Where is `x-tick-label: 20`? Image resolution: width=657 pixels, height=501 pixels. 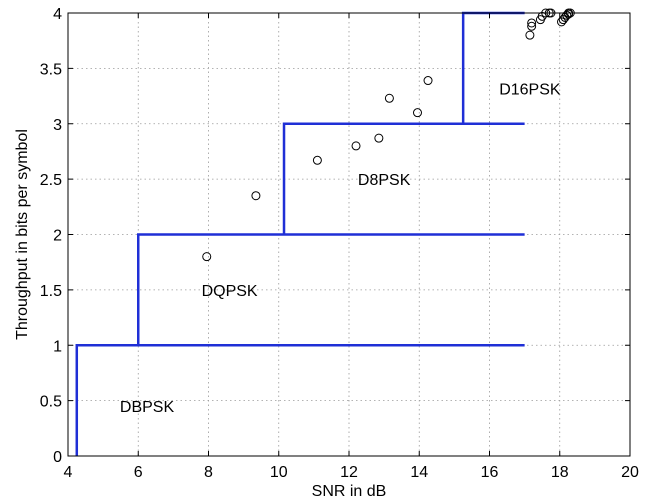 x-tick-label: 20 is located at coordinates (630, 472).